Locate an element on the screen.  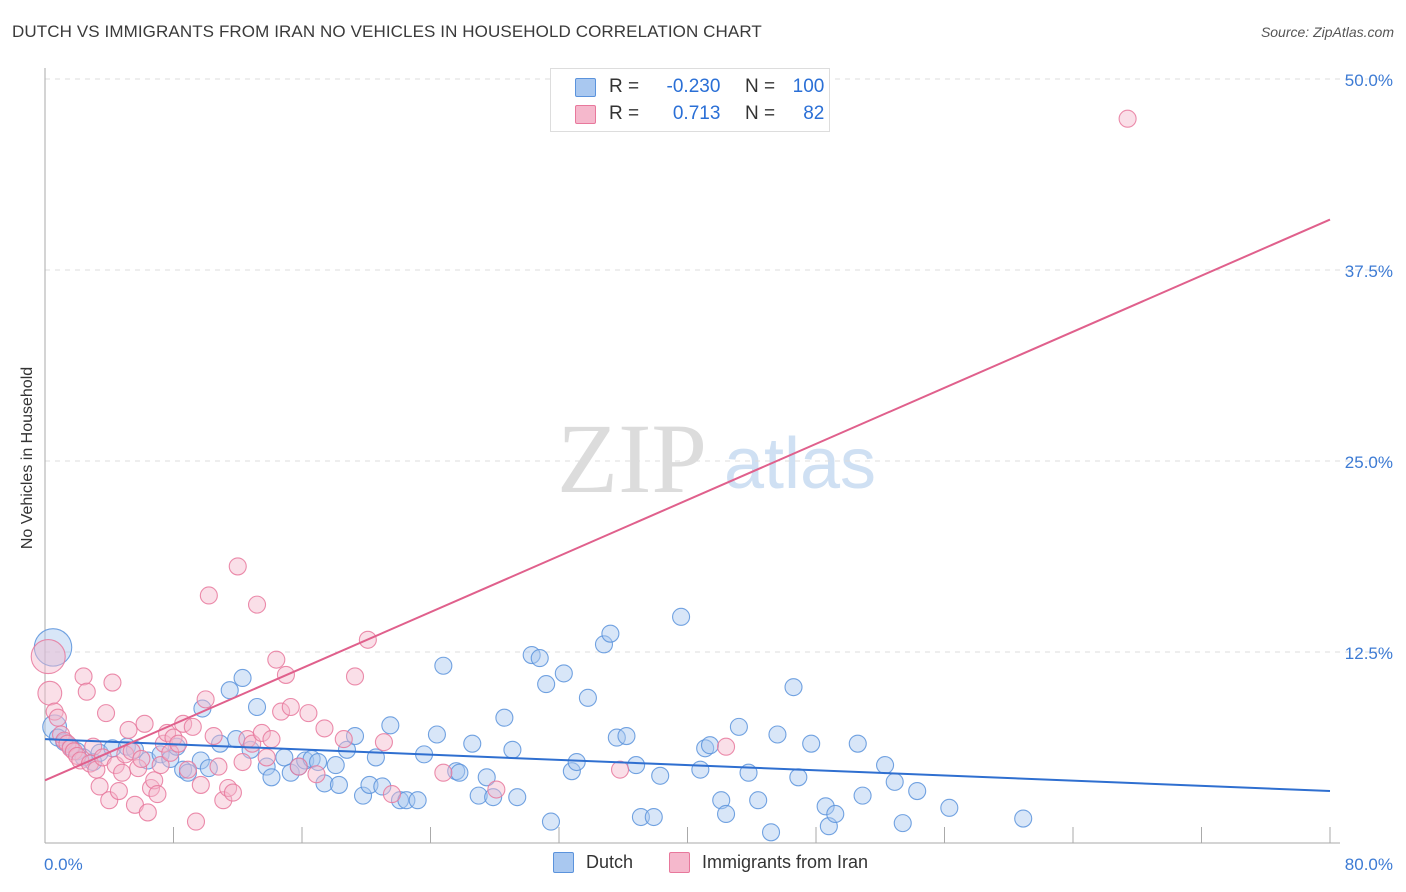
legend-r-value-iran: 0.713 is located at coordinates (696, 113).